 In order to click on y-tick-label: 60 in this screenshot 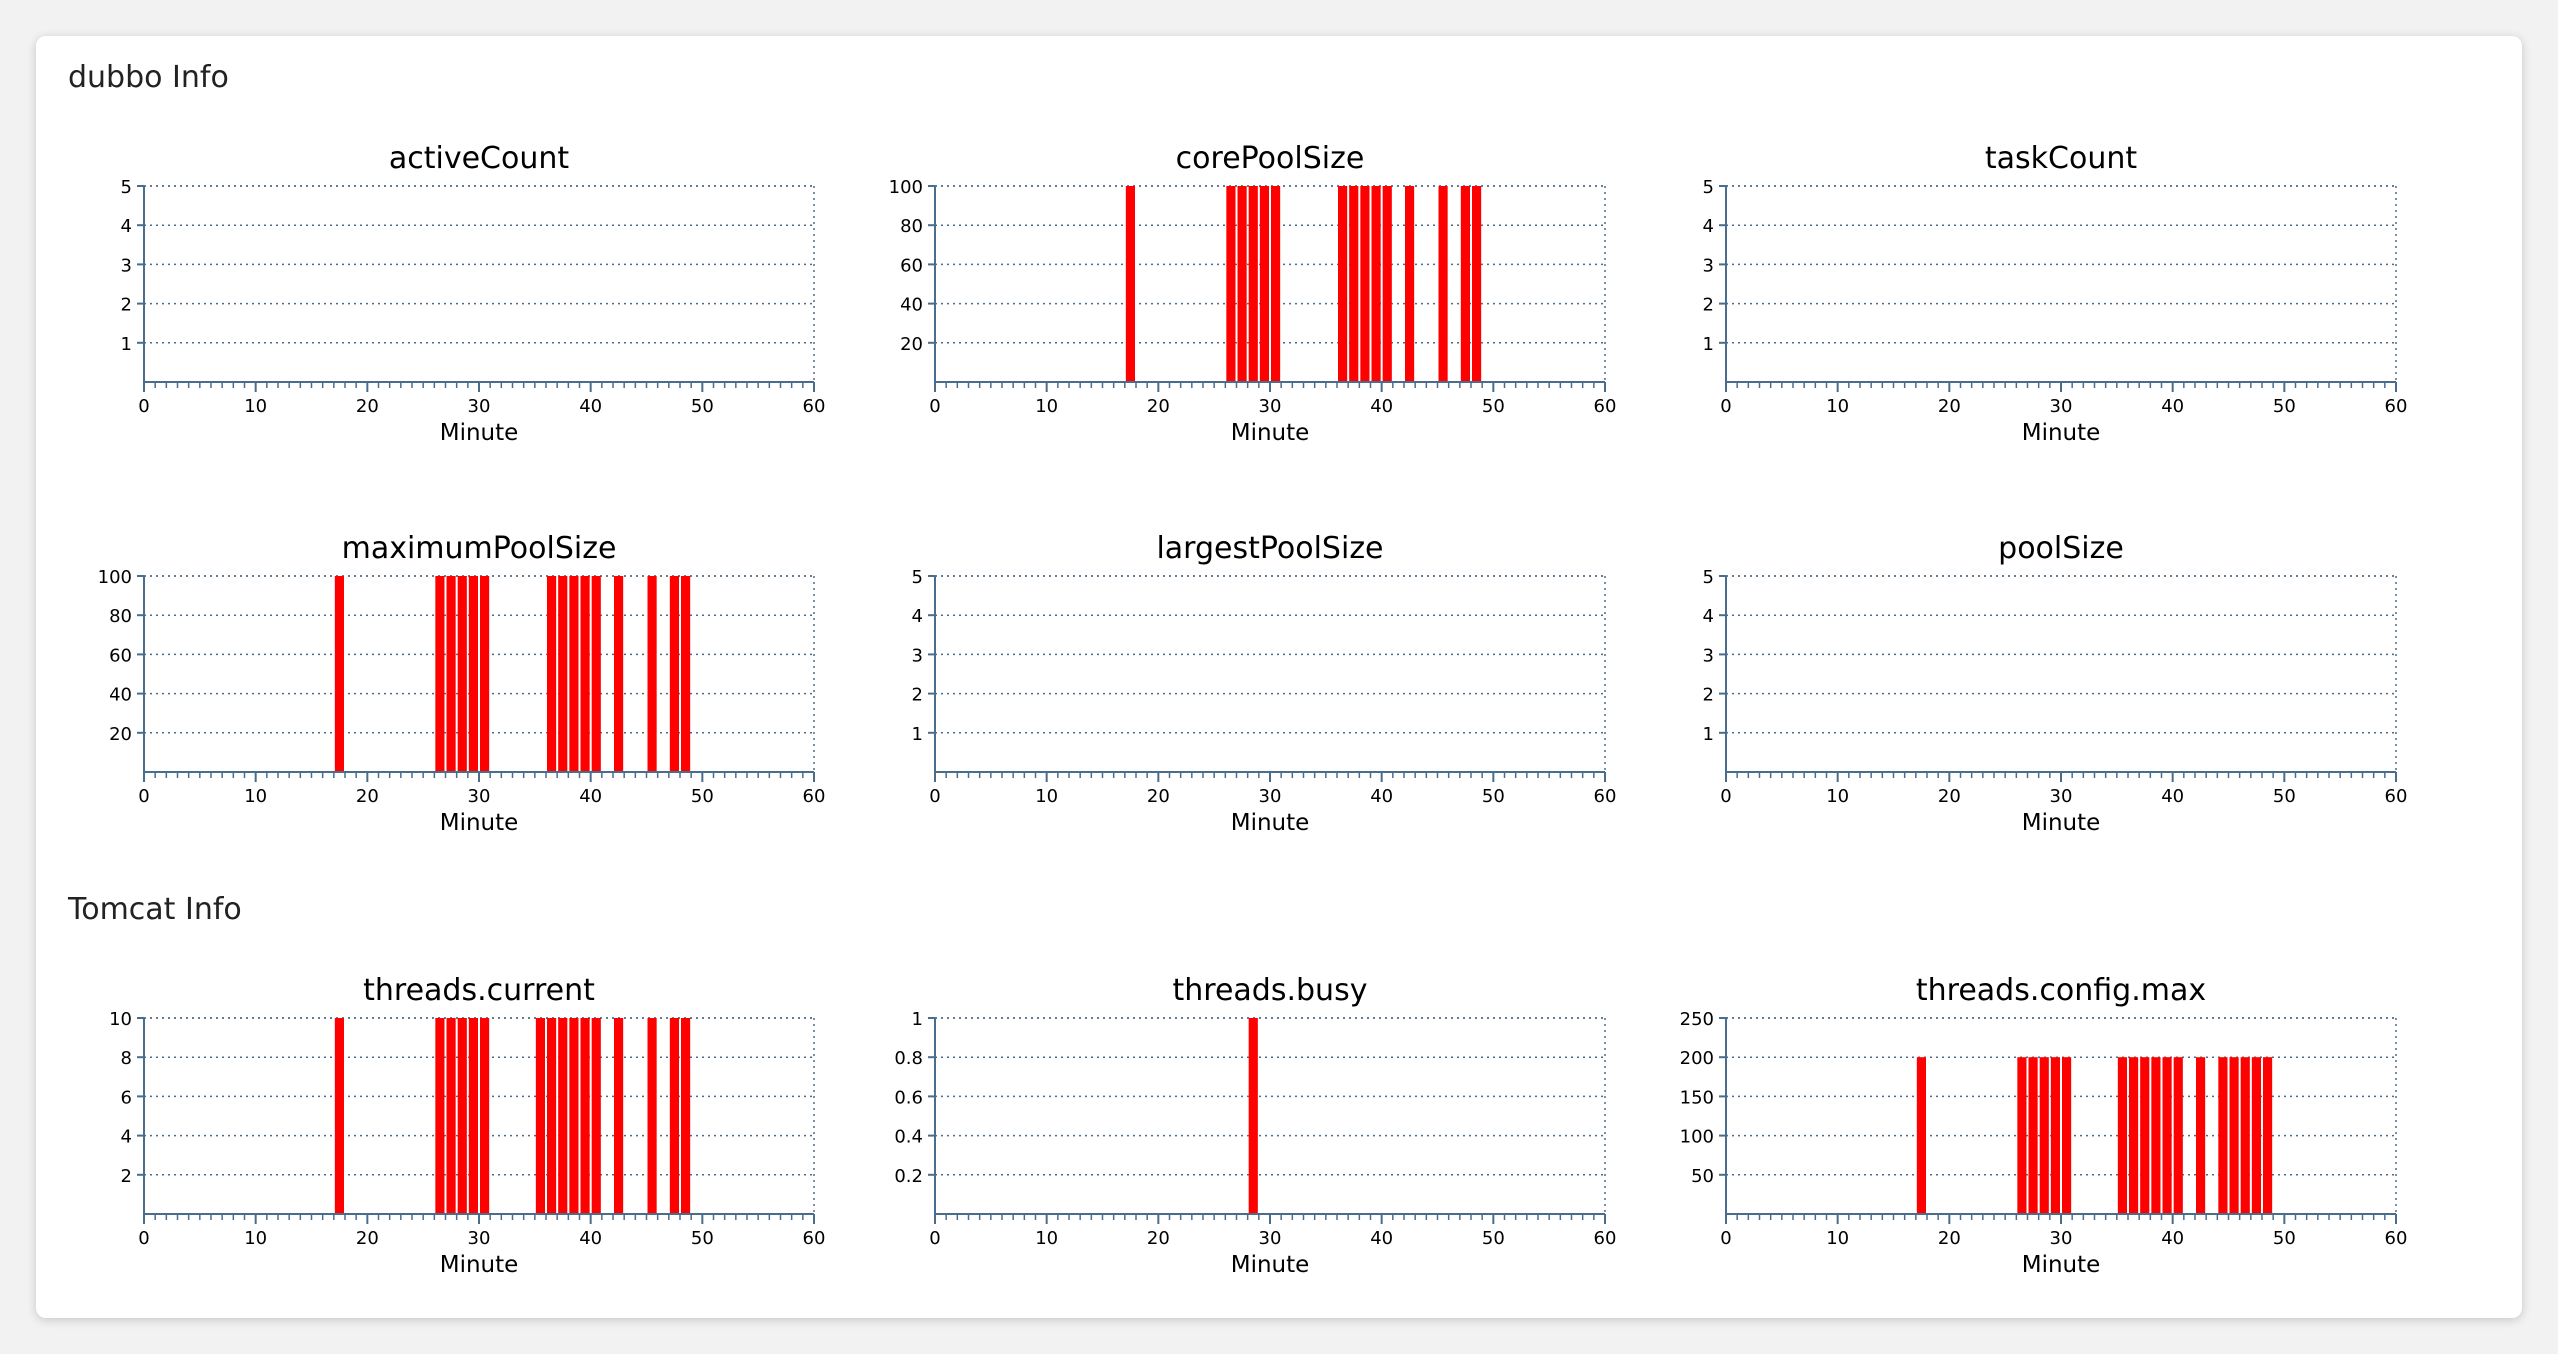, I will do `click(120, 655)`.